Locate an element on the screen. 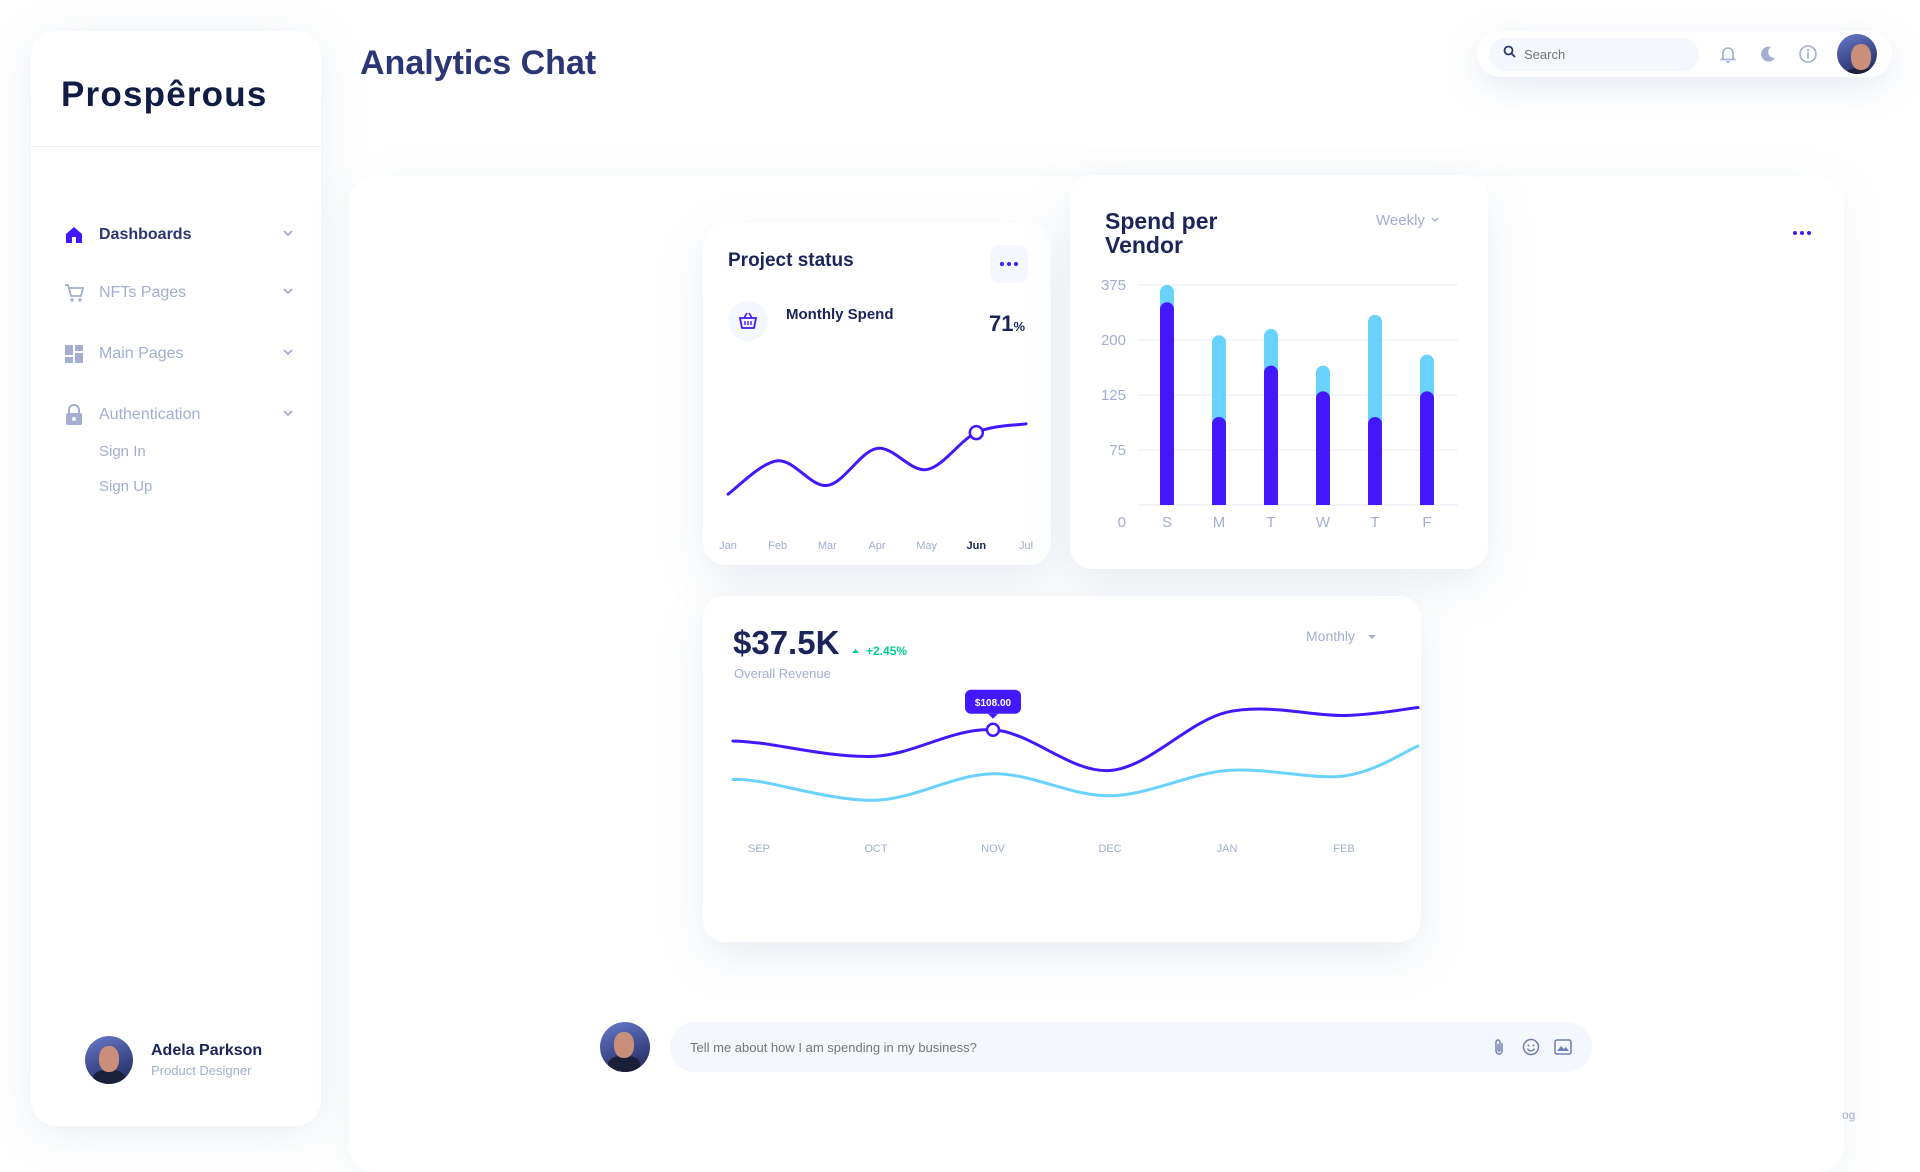  project-status-chart: Jan Feb Mar Apr May Jun Jul is located at coordinates (876, 487).